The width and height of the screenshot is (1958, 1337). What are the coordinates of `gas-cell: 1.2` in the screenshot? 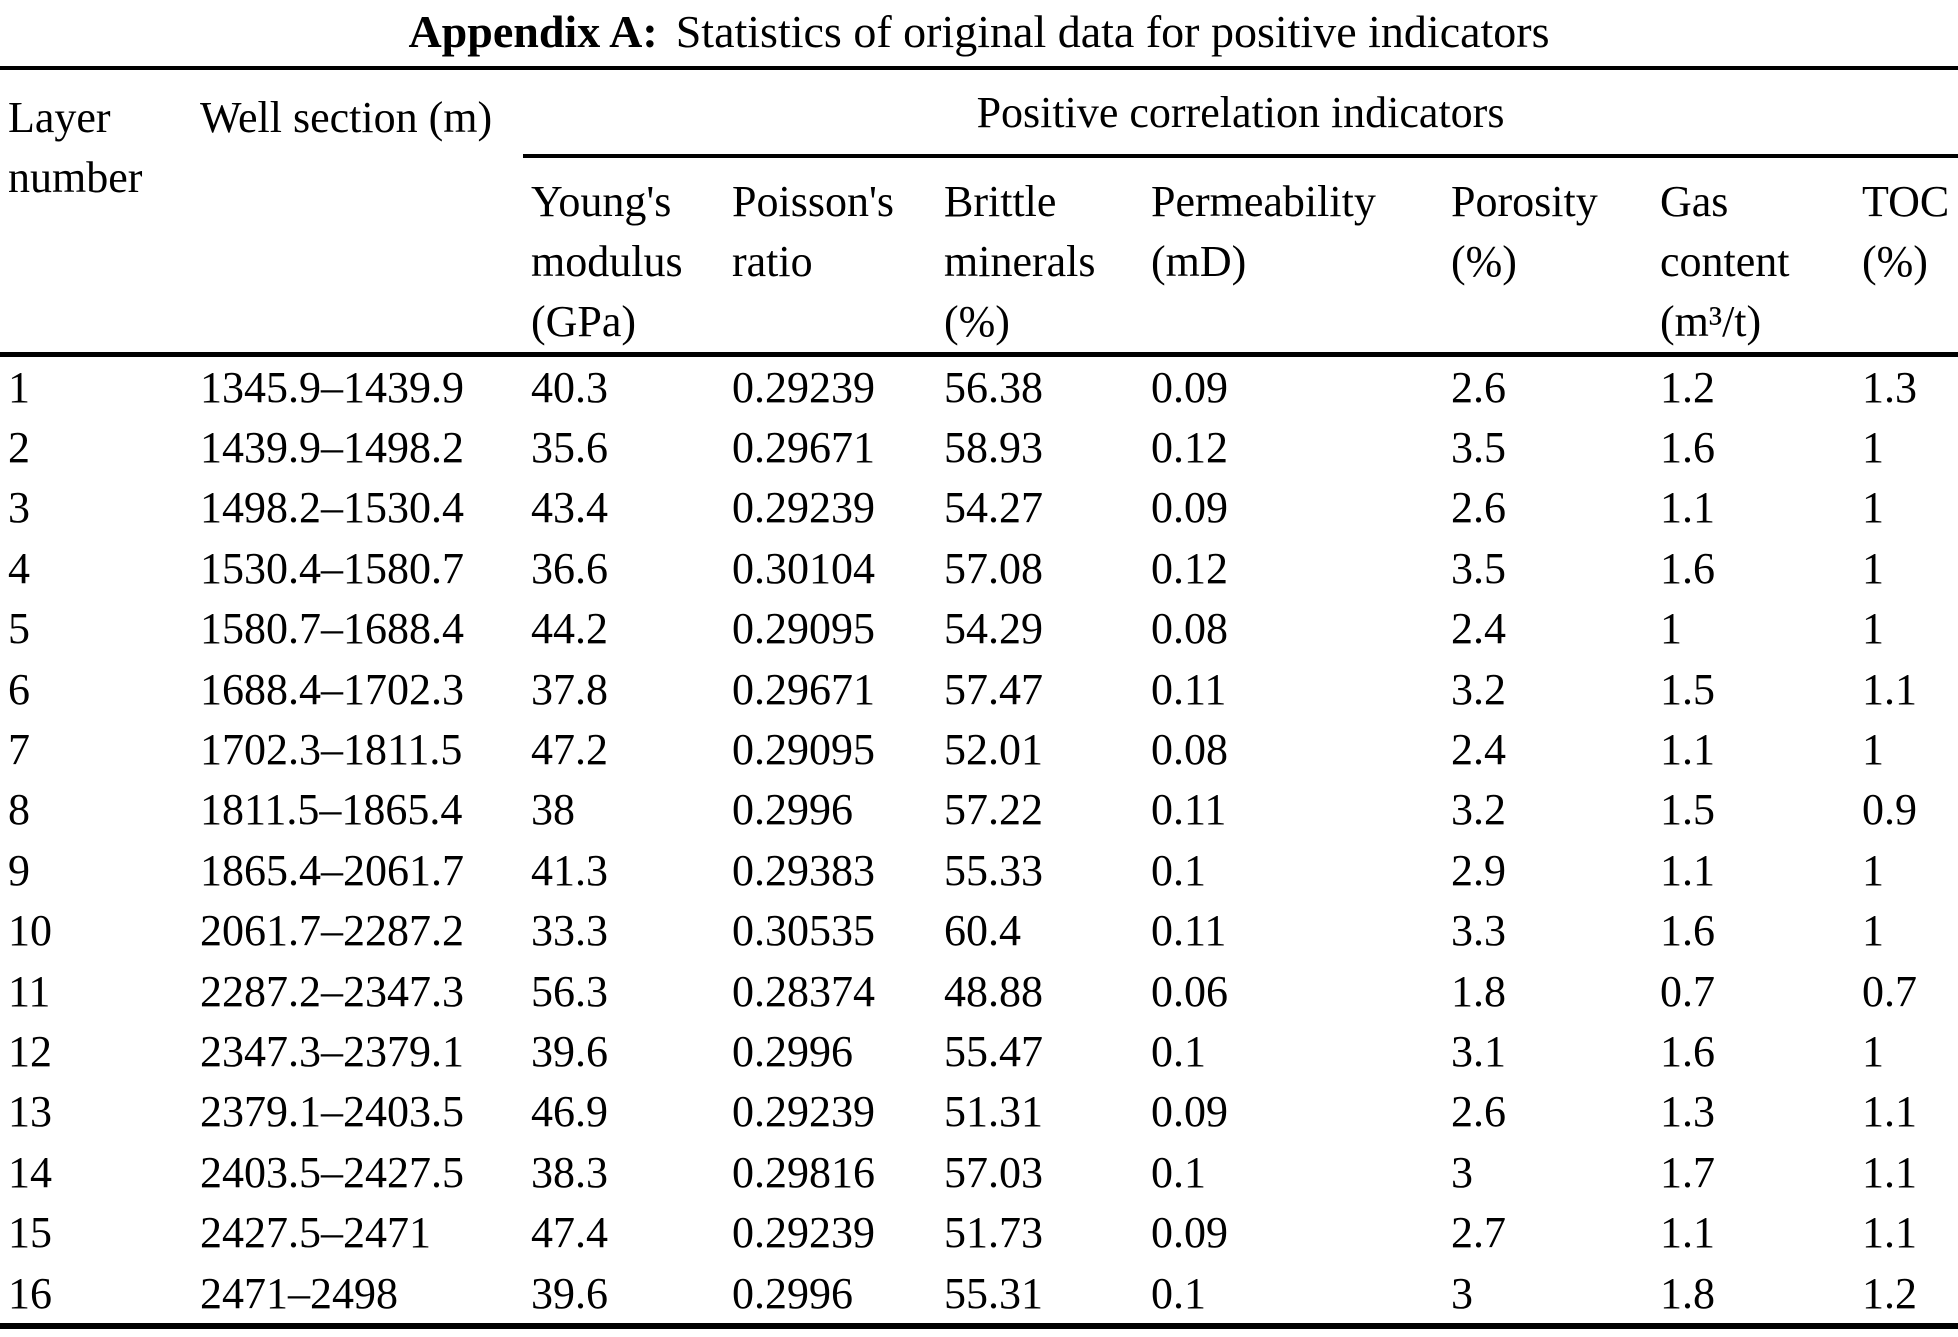 It's located at (1687, 387).